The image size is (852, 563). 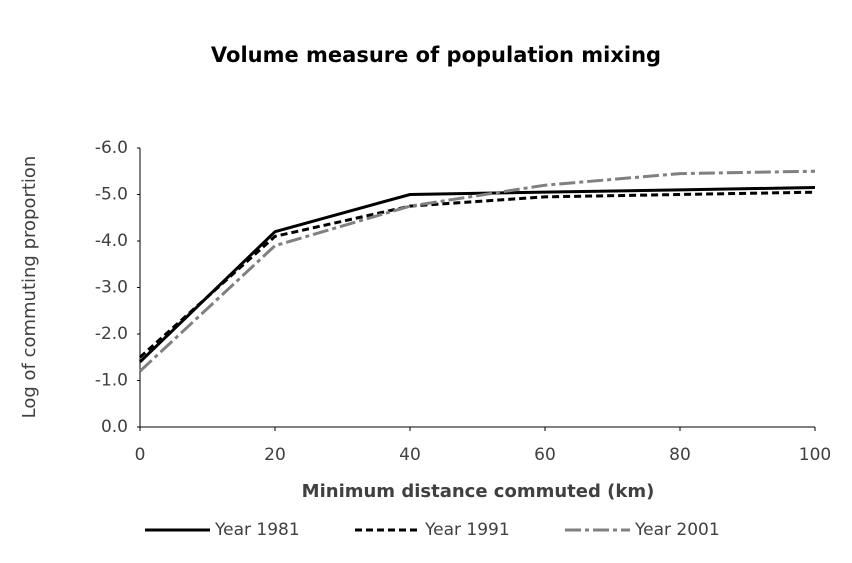 I want to click on chart-title: Volume measure of population mixing, so click(x=436, y=55).